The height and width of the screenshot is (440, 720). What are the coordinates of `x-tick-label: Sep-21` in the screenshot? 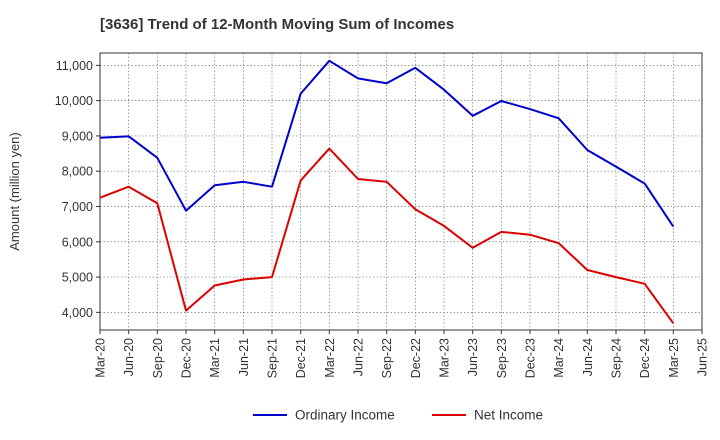 It's located at (273, 358).